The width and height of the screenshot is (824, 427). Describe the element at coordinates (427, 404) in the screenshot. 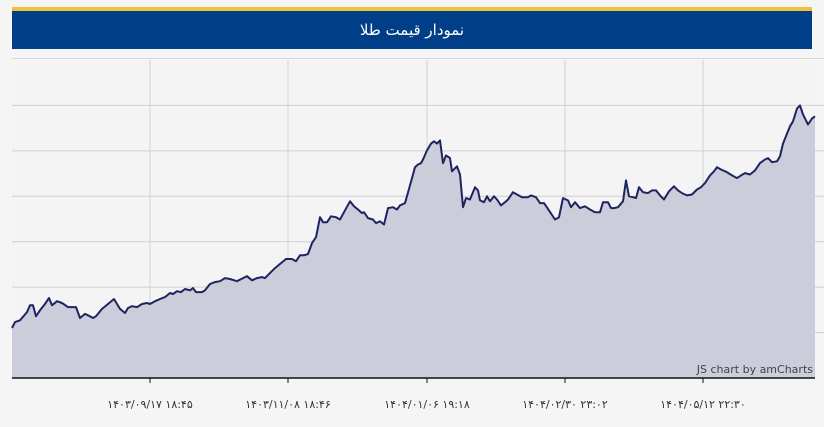

I see `x-tick-label: ۱۴۰۴/۰۱/۰۶ ۱۹:۱۸` at that location.